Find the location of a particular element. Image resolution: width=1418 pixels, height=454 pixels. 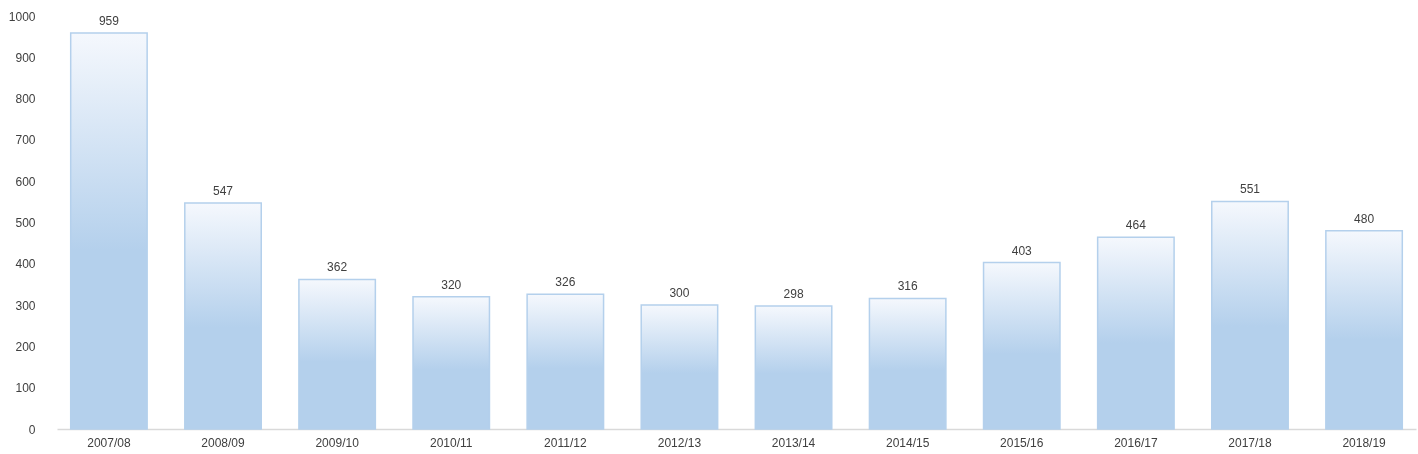

x-tick-label: 2012/13 is located at coordinates (679, 442).